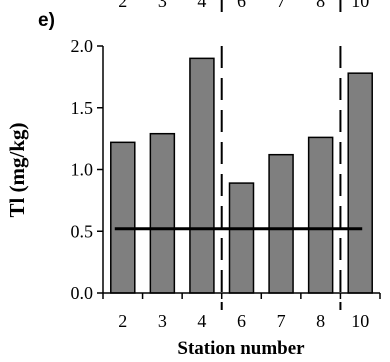 This screenshot has width=390, height=362. What do you see at coordinates (122, 321) in the screenshot?
I see `x-tick-label: 2` at bounding box center [122, 321].